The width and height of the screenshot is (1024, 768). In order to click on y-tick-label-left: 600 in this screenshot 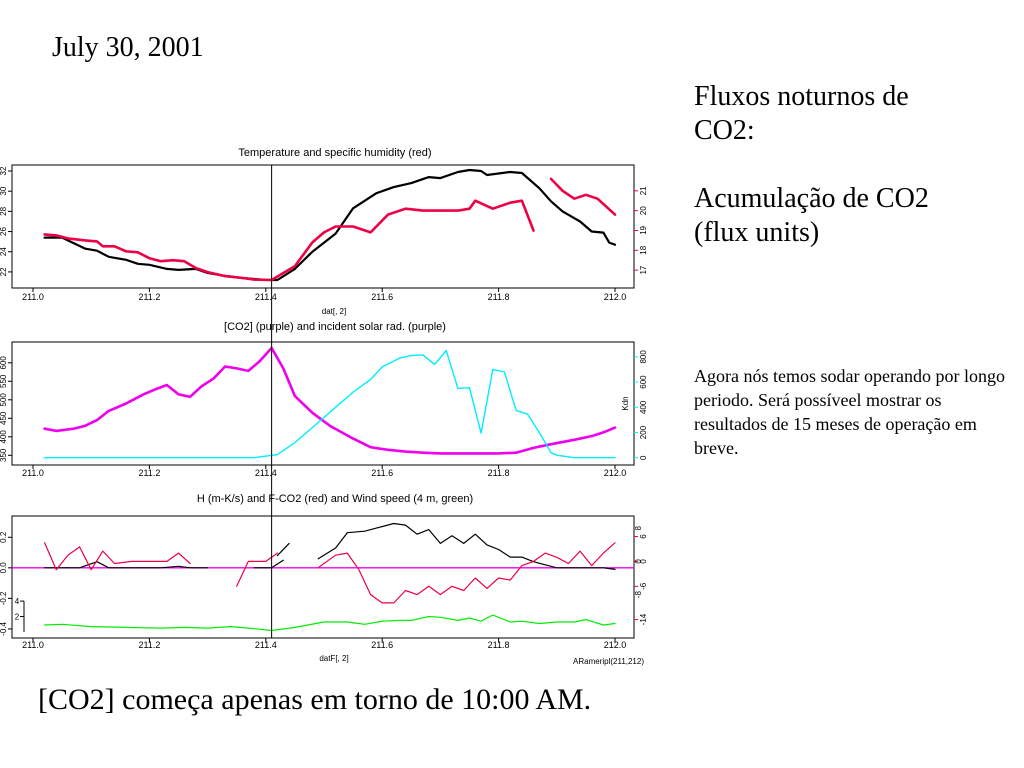, I will do `click(4, 363)`.